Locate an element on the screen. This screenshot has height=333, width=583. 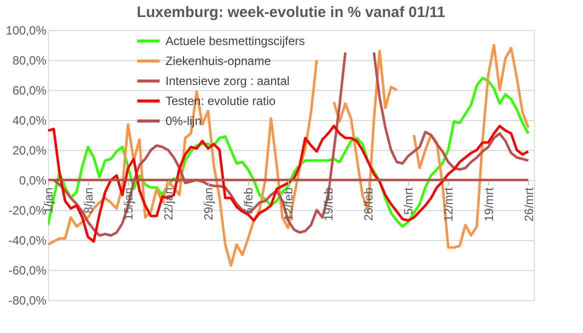
y-tick-label: 20,0% is located at coordinates (29, 151).